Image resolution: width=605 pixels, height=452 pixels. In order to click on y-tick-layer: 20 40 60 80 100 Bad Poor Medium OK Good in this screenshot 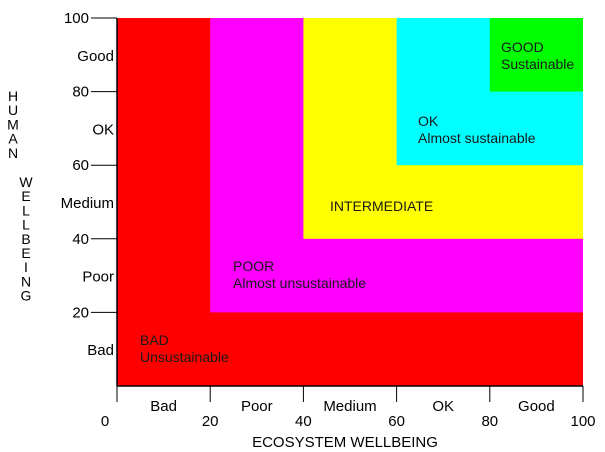, I will do `click(89, 184)`.